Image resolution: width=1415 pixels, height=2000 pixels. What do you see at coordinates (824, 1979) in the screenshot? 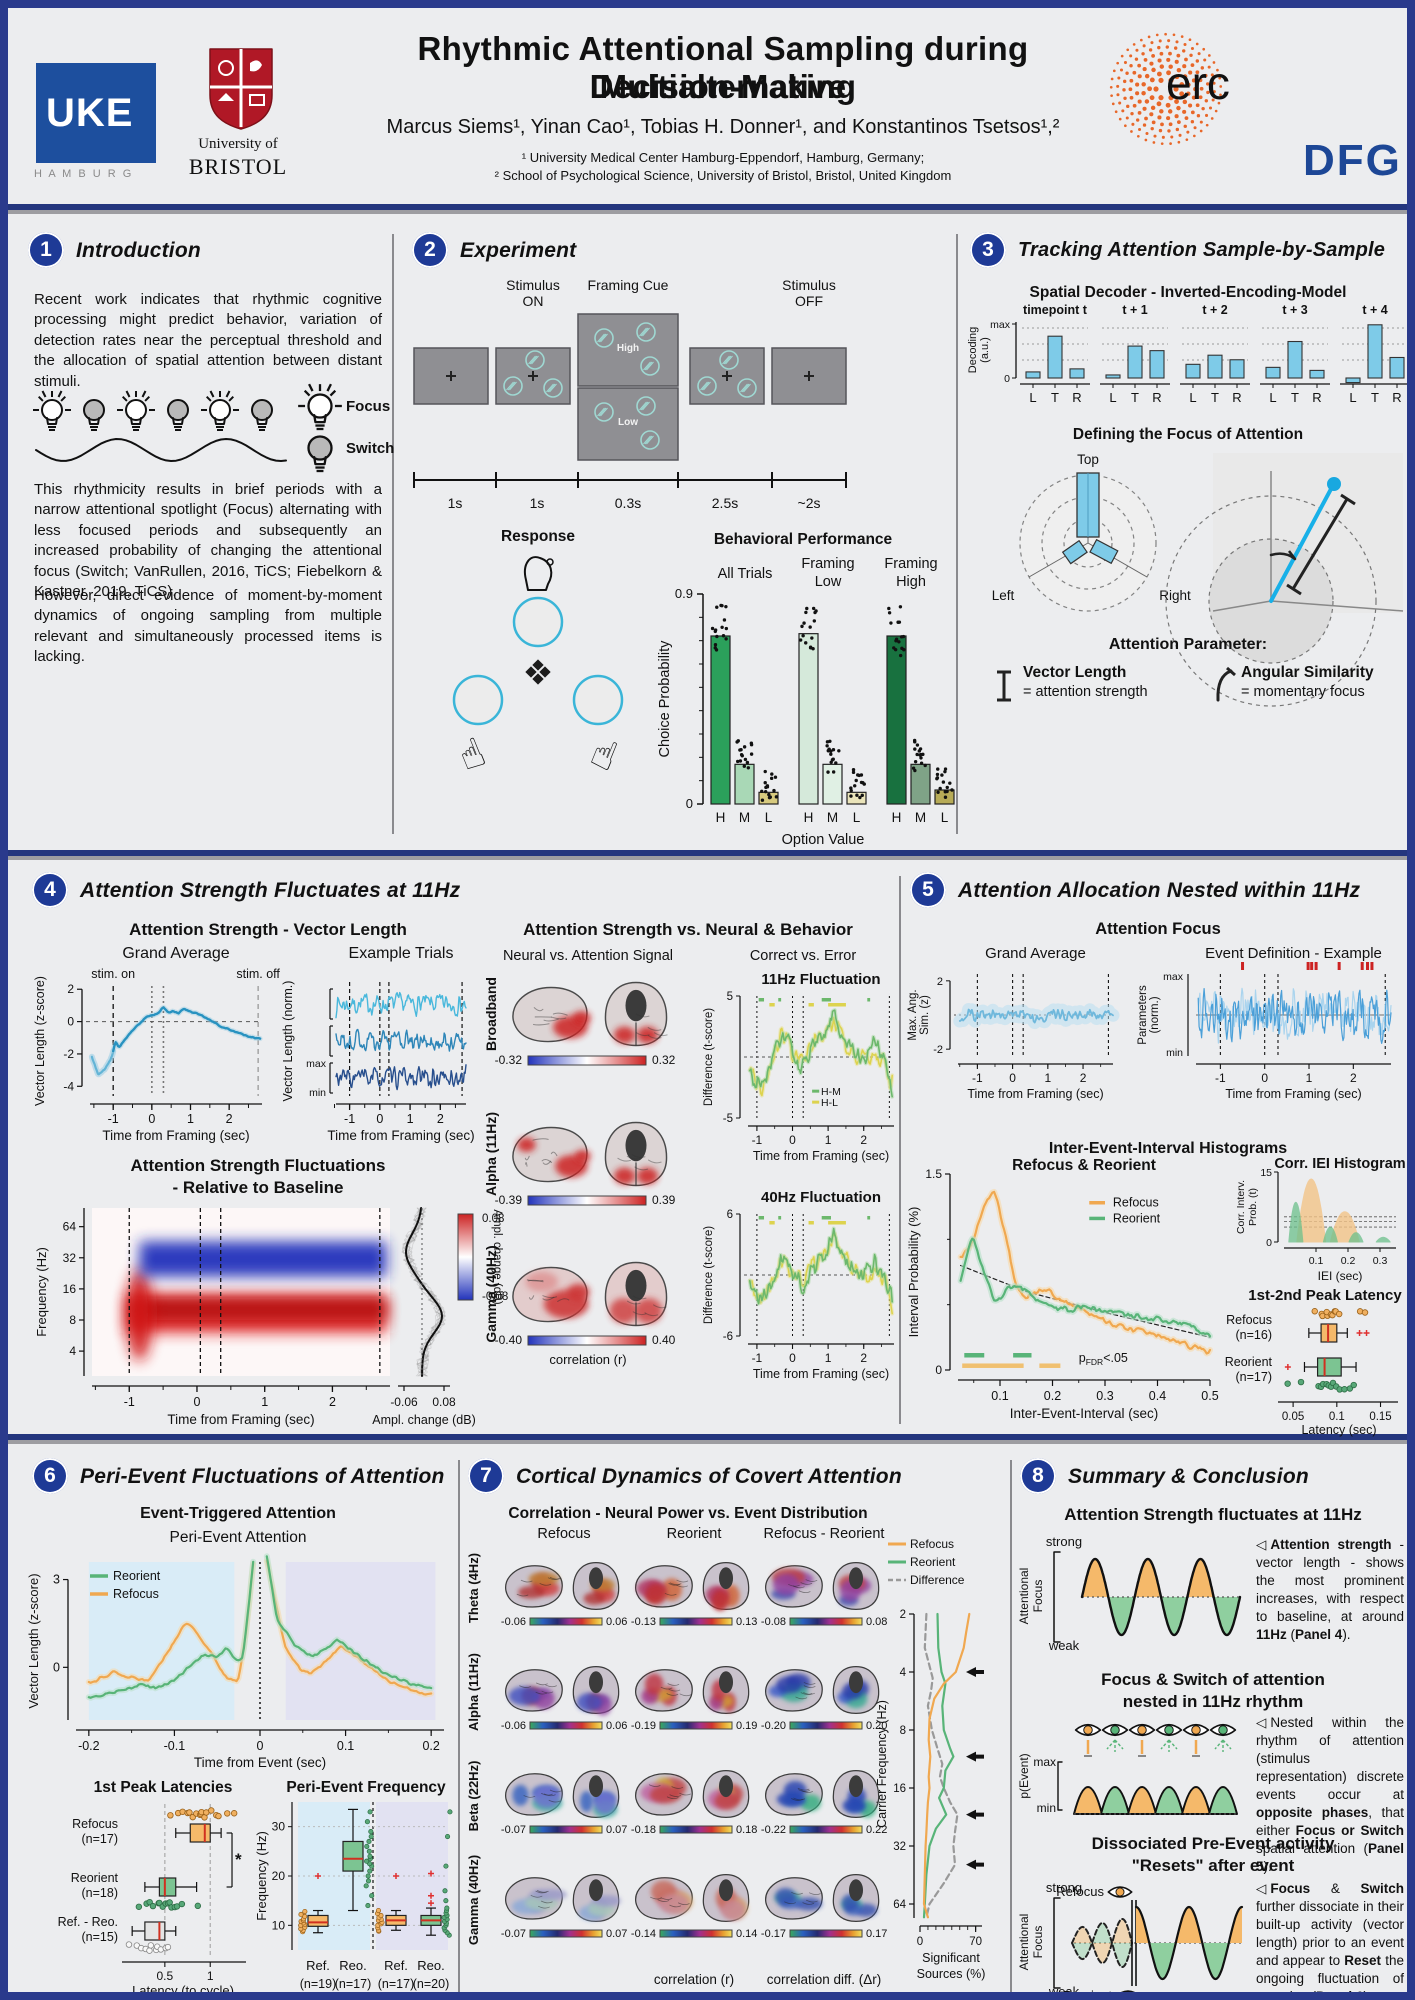
I see `svg-text: correlation diff. (Δr)` at bounding box center [824, 1979].